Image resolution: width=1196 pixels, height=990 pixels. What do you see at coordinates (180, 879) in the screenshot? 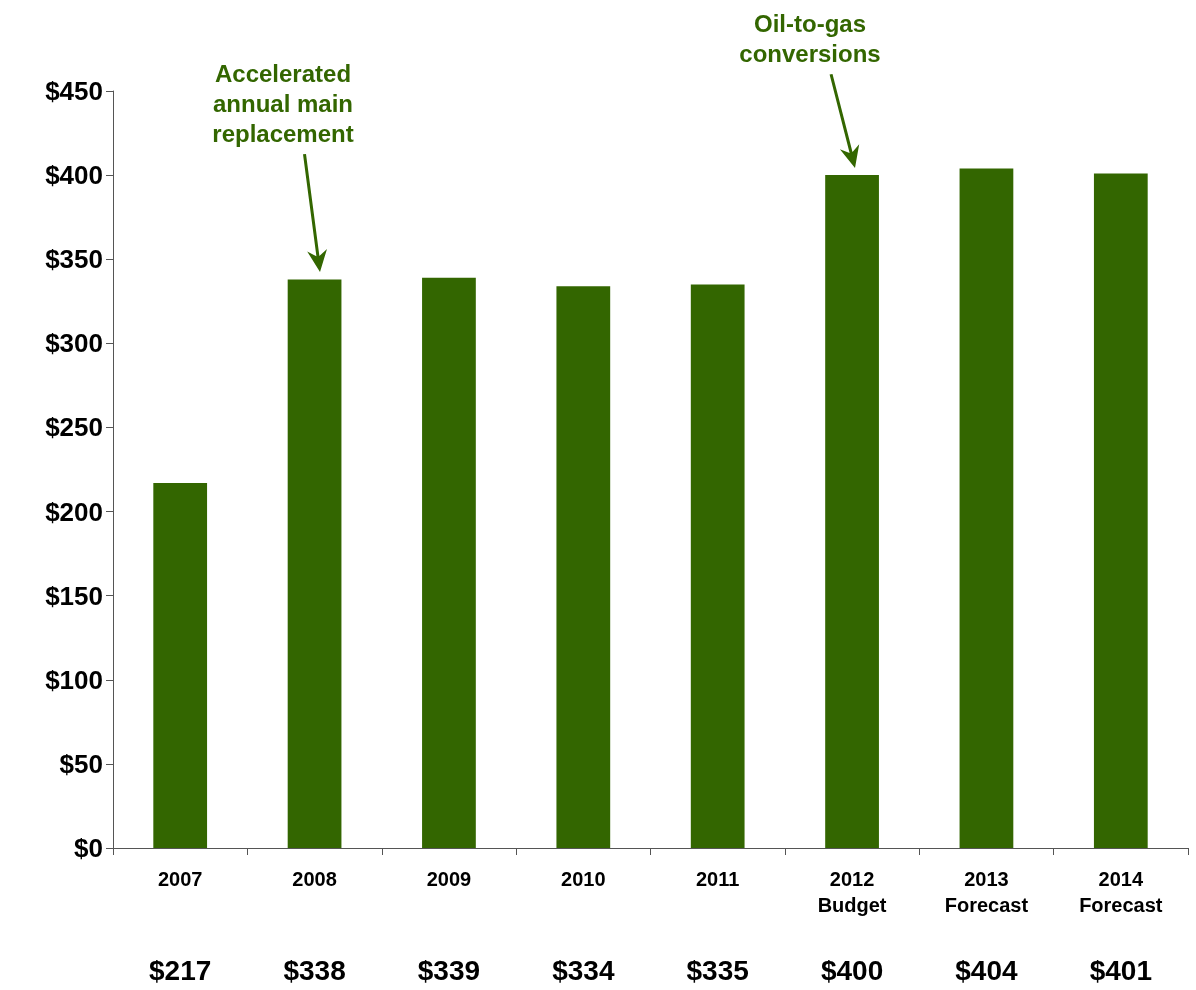
I see `x-tick-label: 2007` at bounding box center [180, 879].